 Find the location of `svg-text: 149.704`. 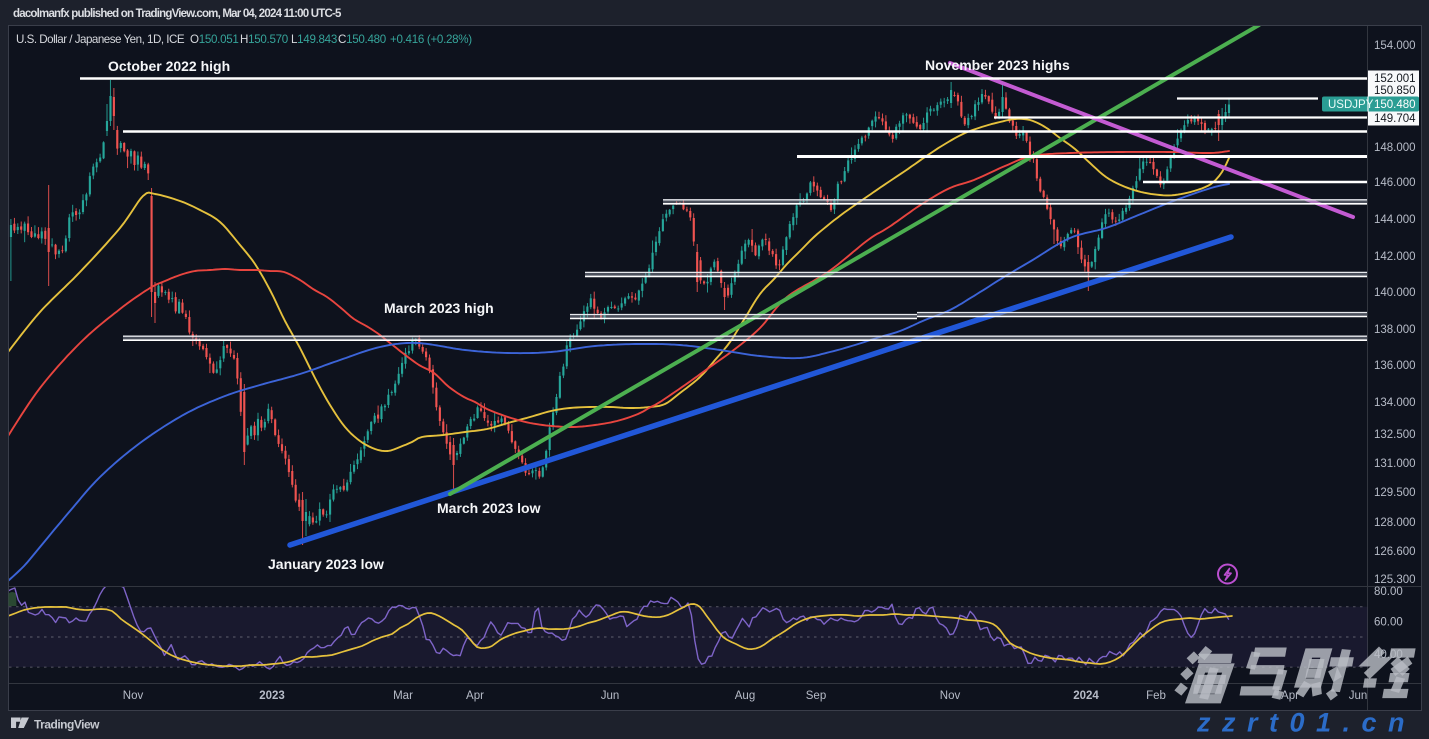

svg-text: 149.704 is located at coordinates (1395, 119).